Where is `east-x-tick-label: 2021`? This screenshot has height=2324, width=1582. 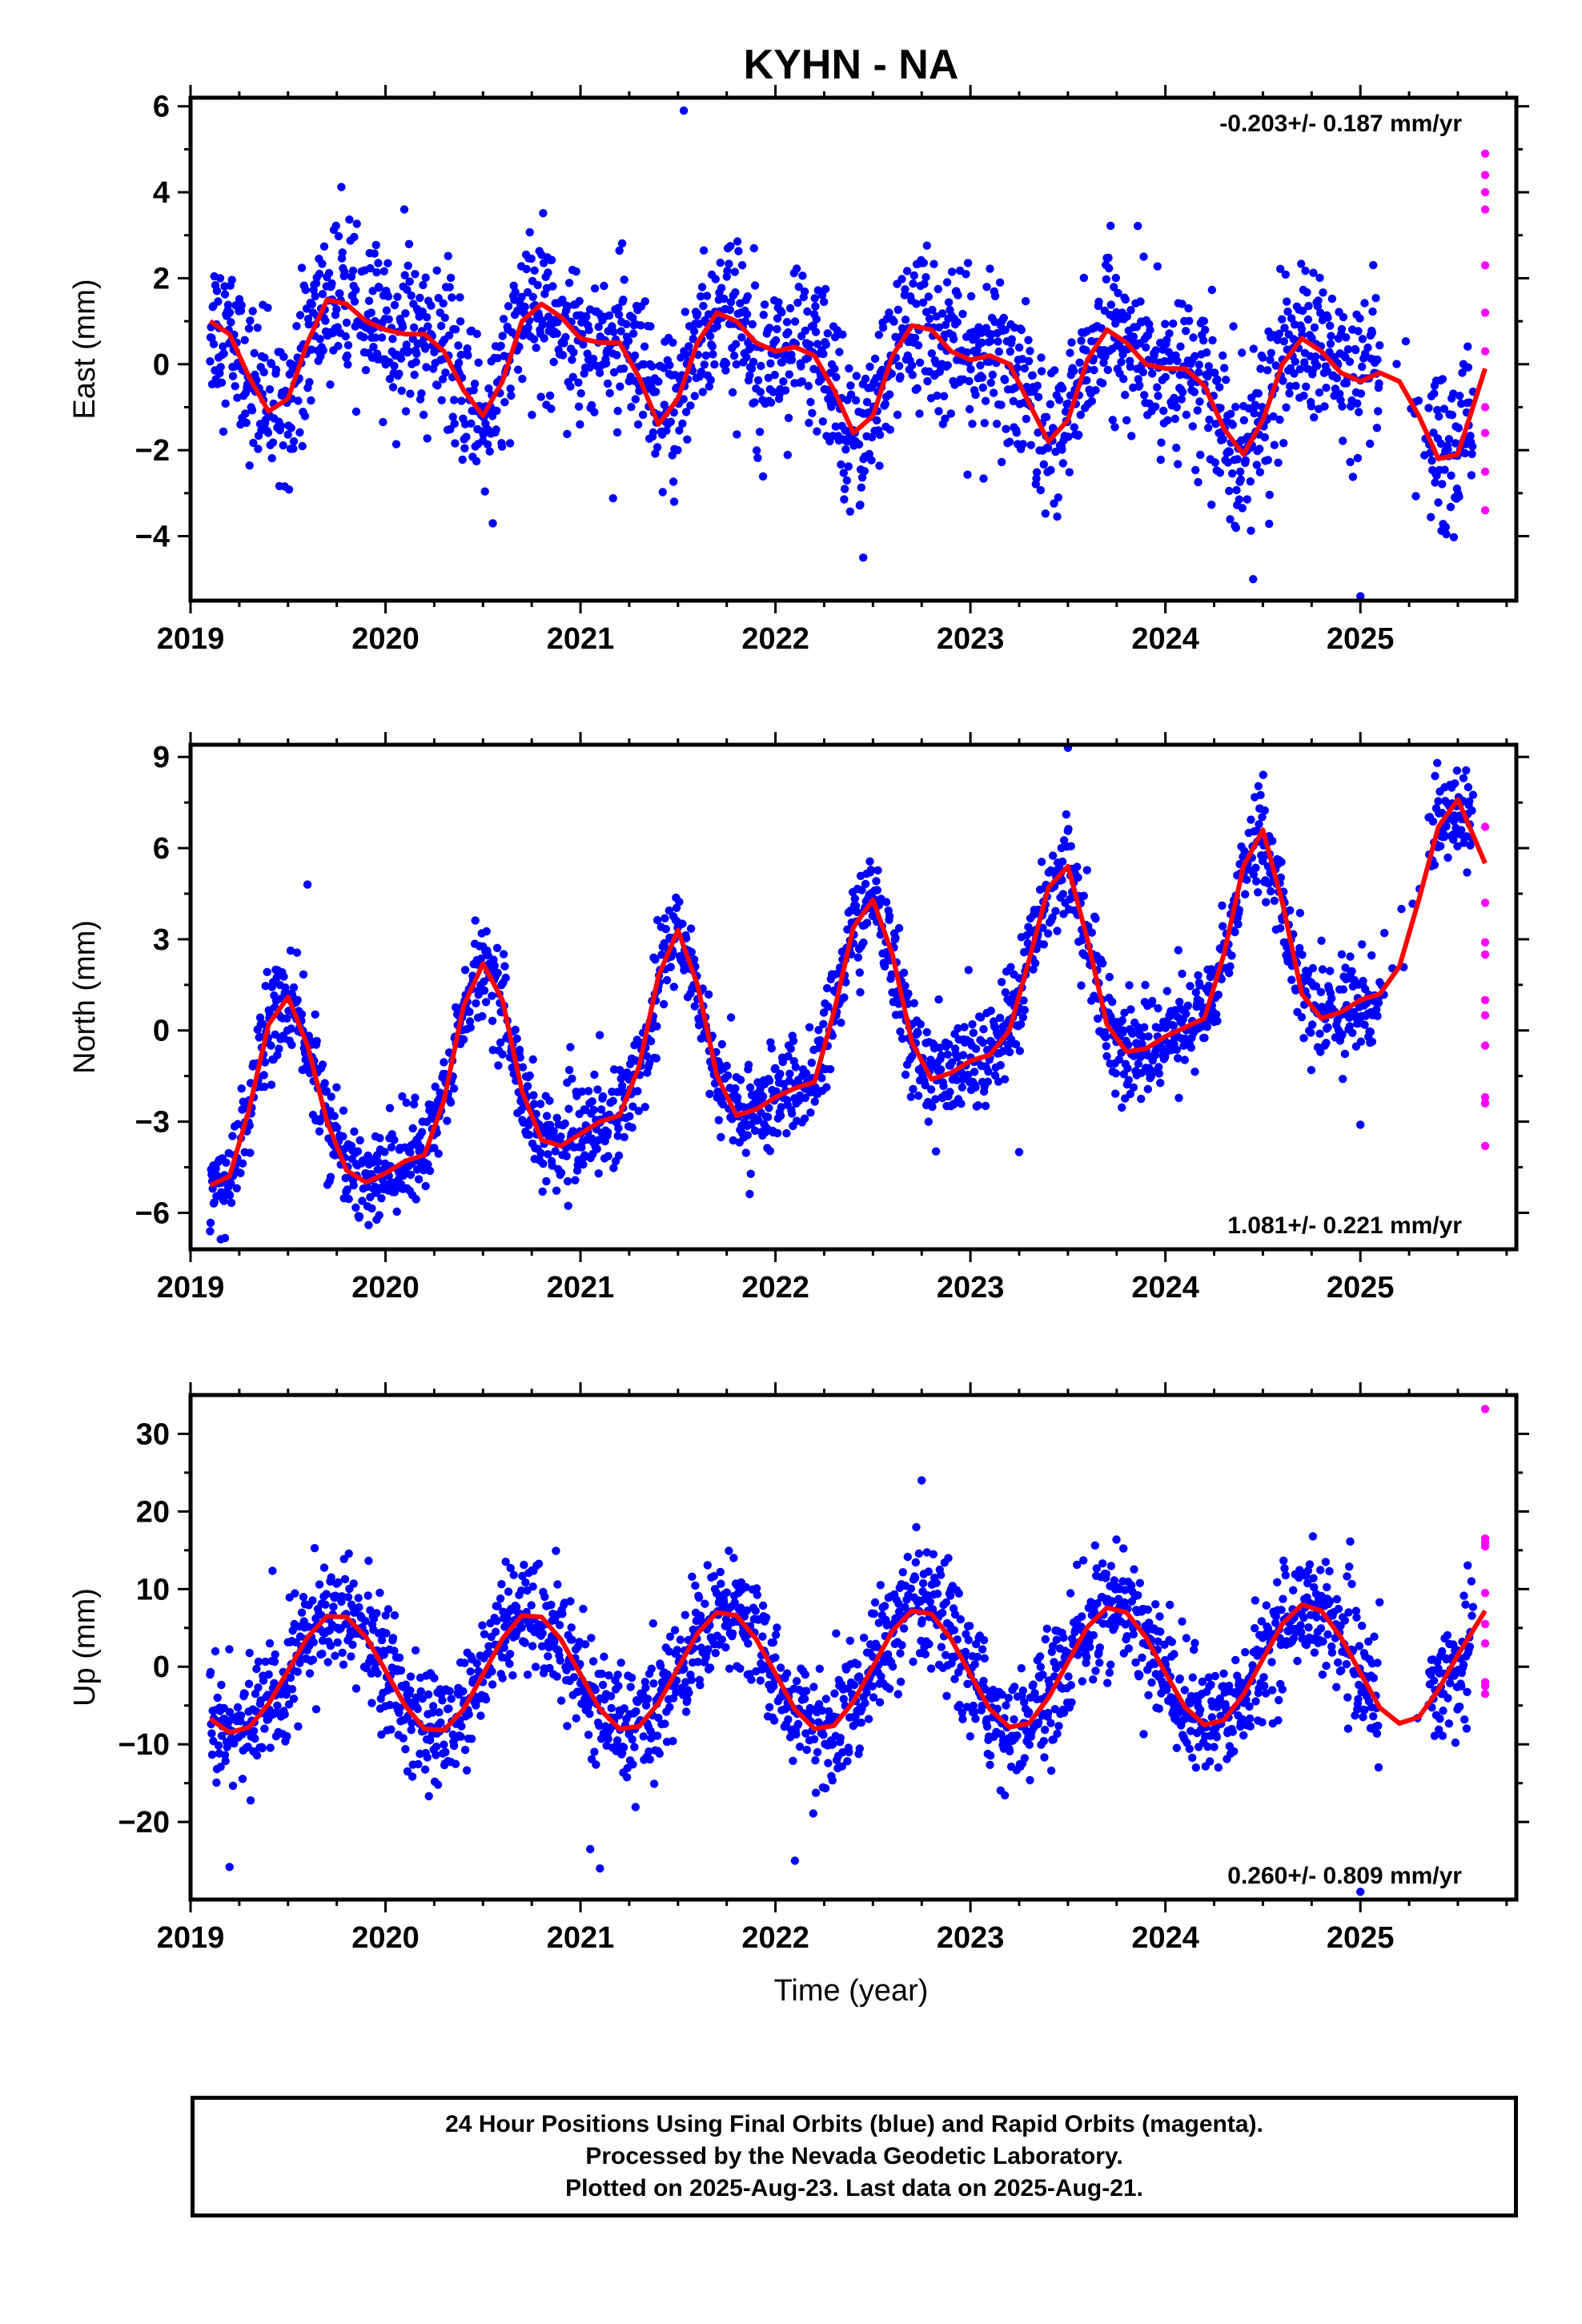 east-x-tick-label: 2021 is located at coordinates (581, 639).